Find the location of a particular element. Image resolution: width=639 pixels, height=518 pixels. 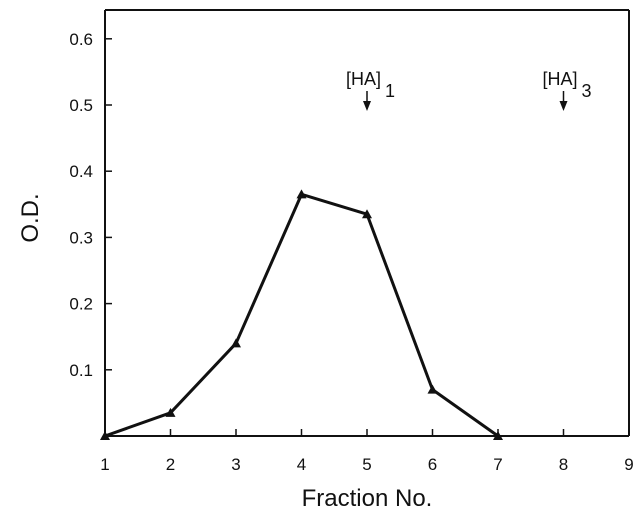

y-axis-title: O.D. is located at coordinates (30, 217).